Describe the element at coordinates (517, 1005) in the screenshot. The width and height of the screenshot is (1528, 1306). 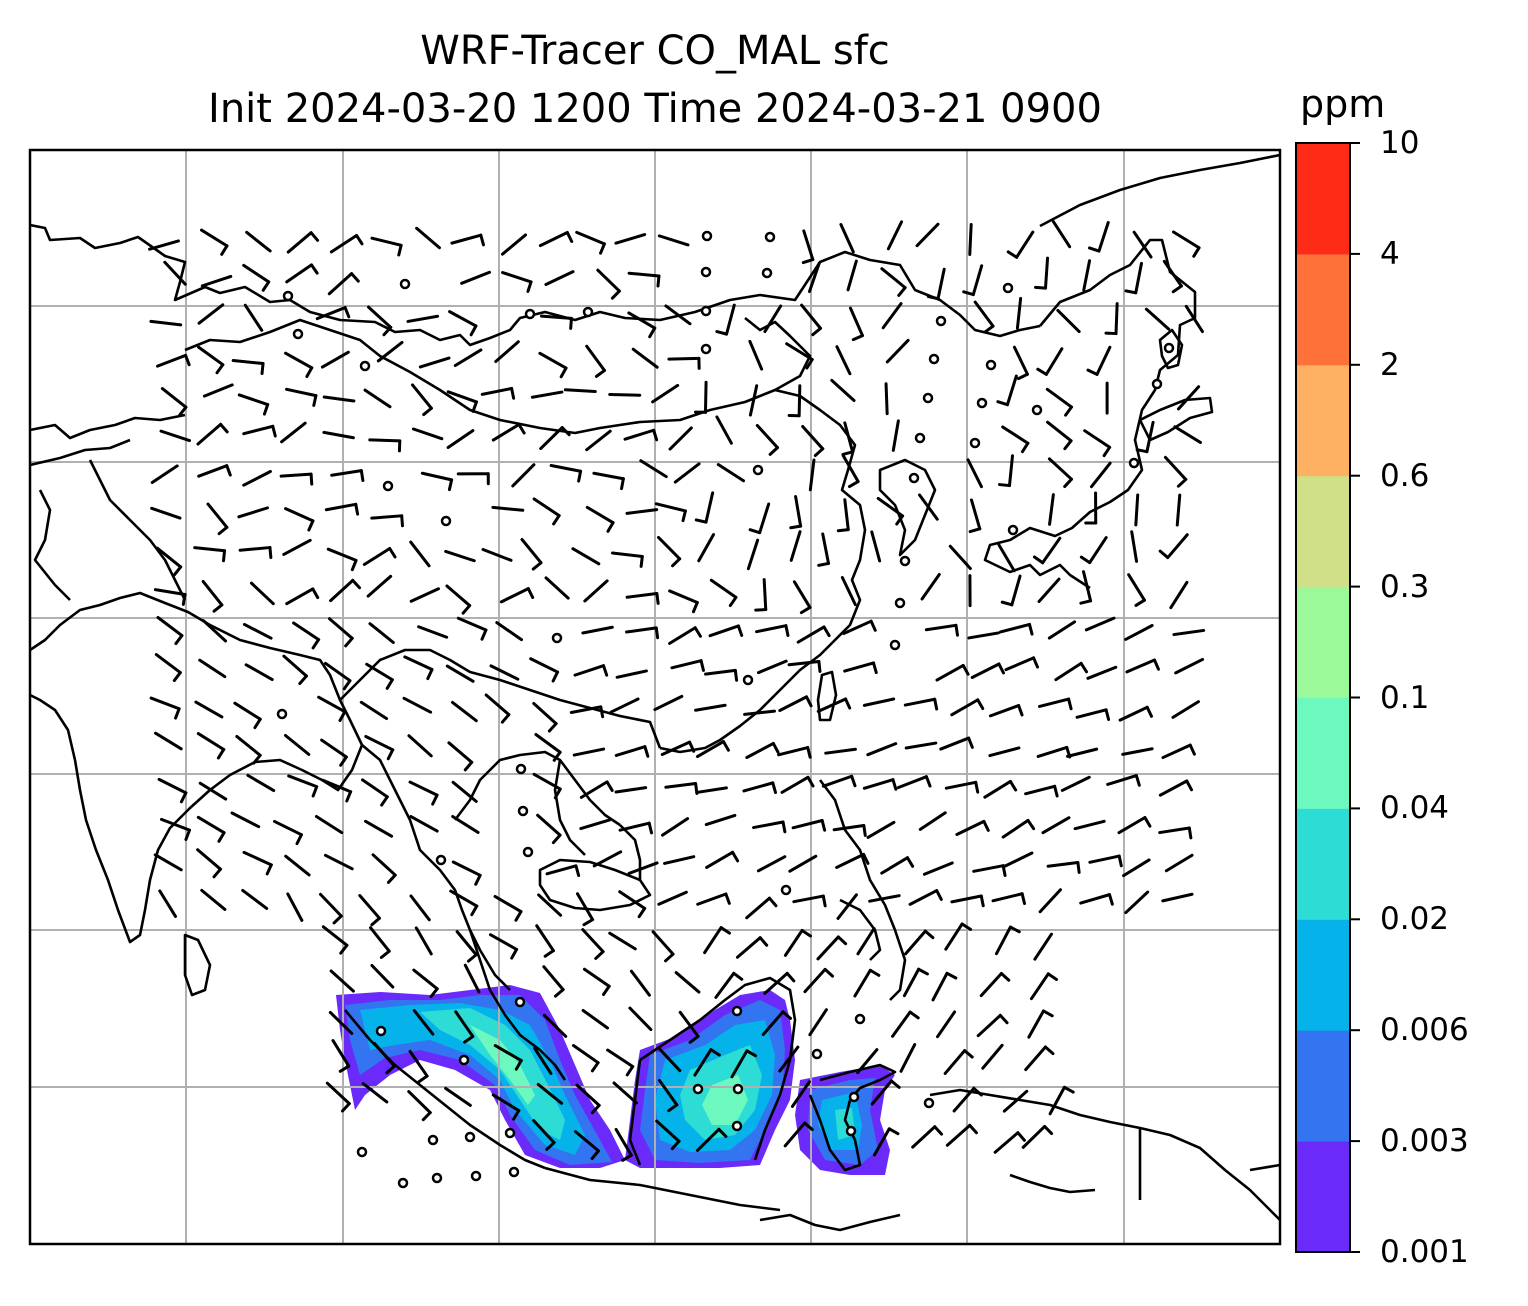
I see `coastline-segment` at that location.